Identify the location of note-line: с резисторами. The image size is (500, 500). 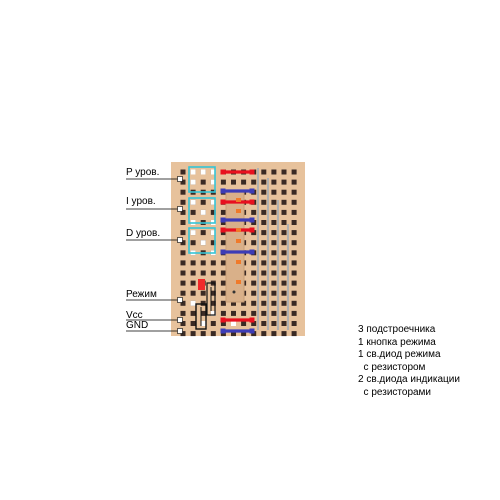
(395, 392).